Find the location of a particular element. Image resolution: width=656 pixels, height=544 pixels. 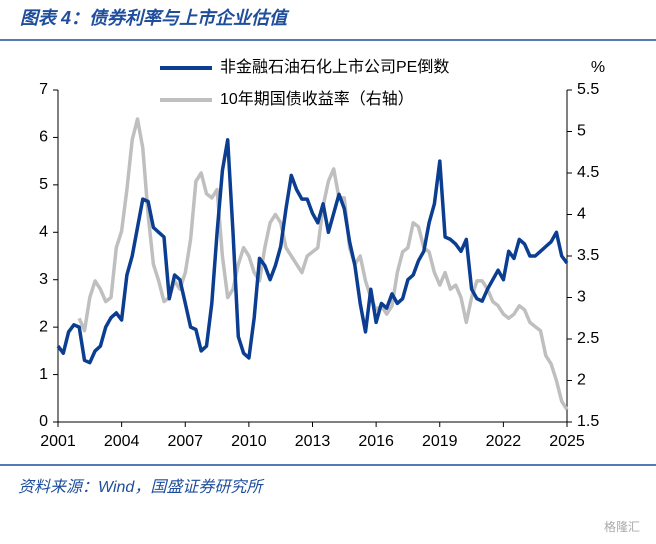

y2-tick-label: 5 is located at coordinates (581, 131).